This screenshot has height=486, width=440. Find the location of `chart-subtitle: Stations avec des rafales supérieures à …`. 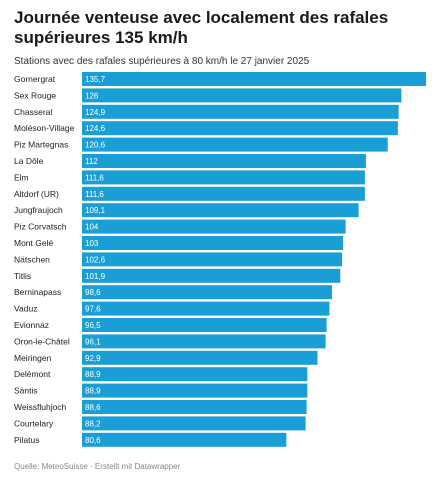

chart-subtitle: Stations avec des rafales supérieures à … is located at coordinates (162, 61).